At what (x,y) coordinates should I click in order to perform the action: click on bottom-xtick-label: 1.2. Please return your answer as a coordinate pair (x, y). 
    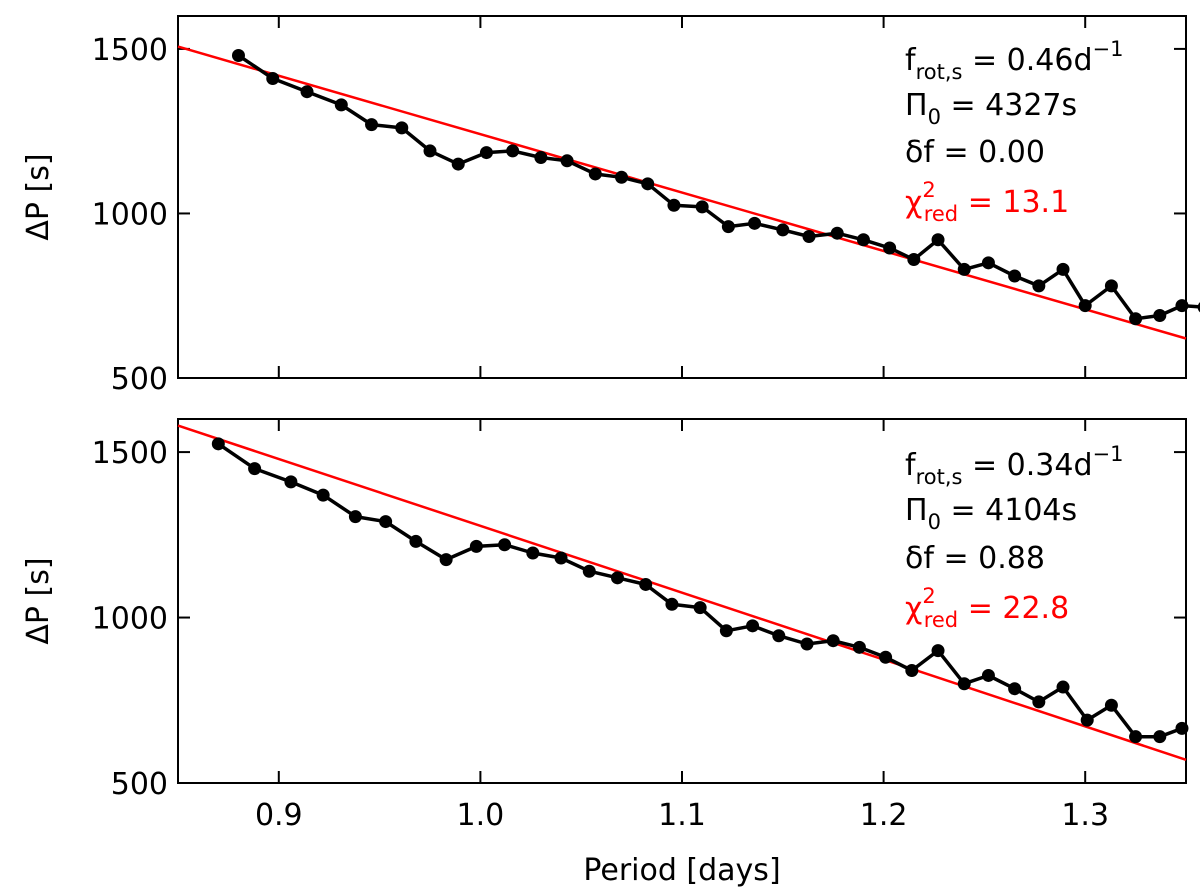
    Looking at the image, I should click on (884, 815).